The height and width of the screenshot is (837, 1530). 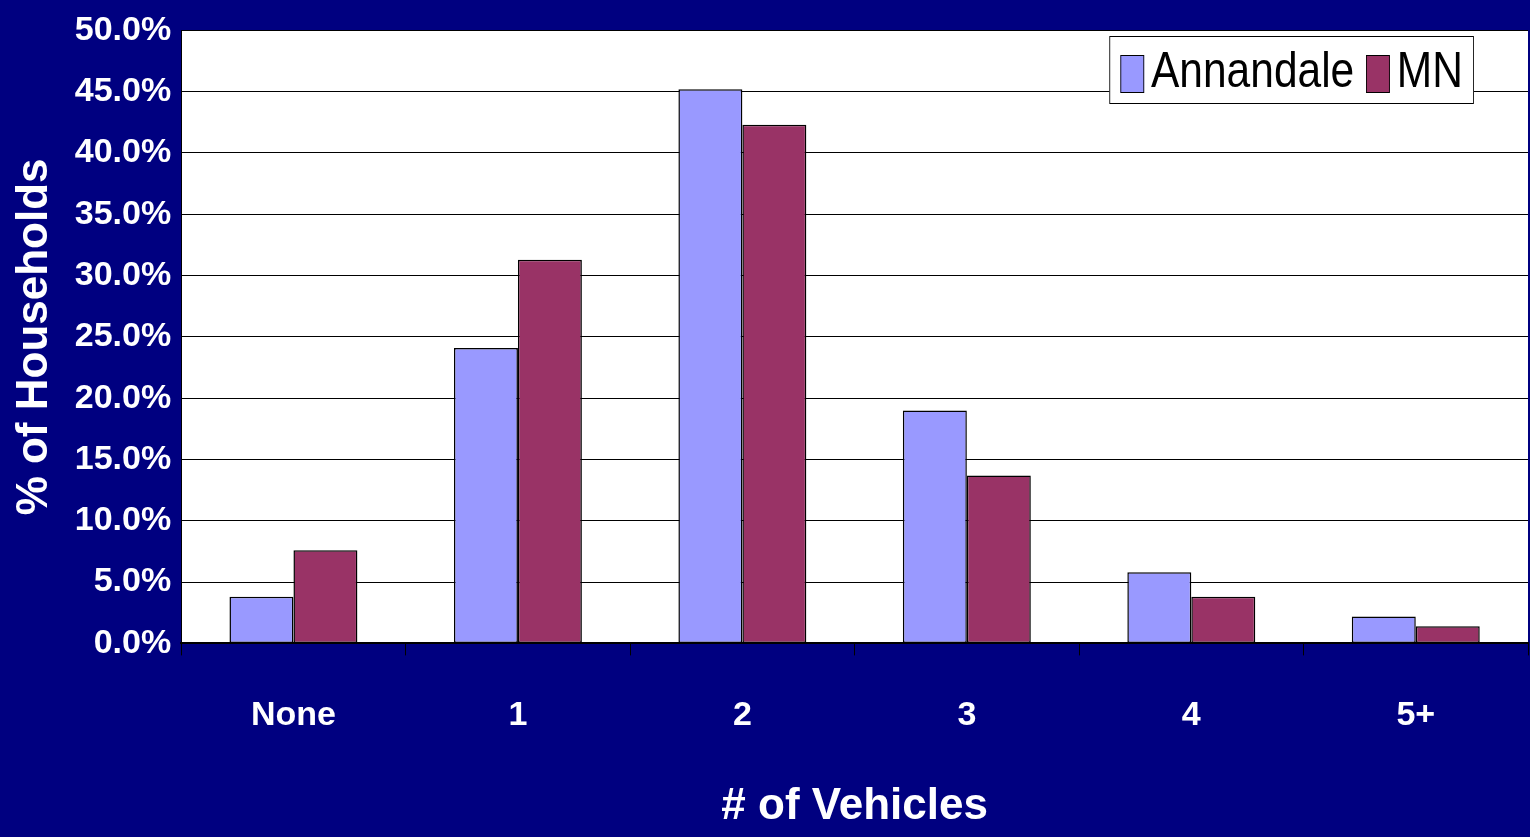 I want to click on x-tick-label: 1, so click(x=518, y=713).